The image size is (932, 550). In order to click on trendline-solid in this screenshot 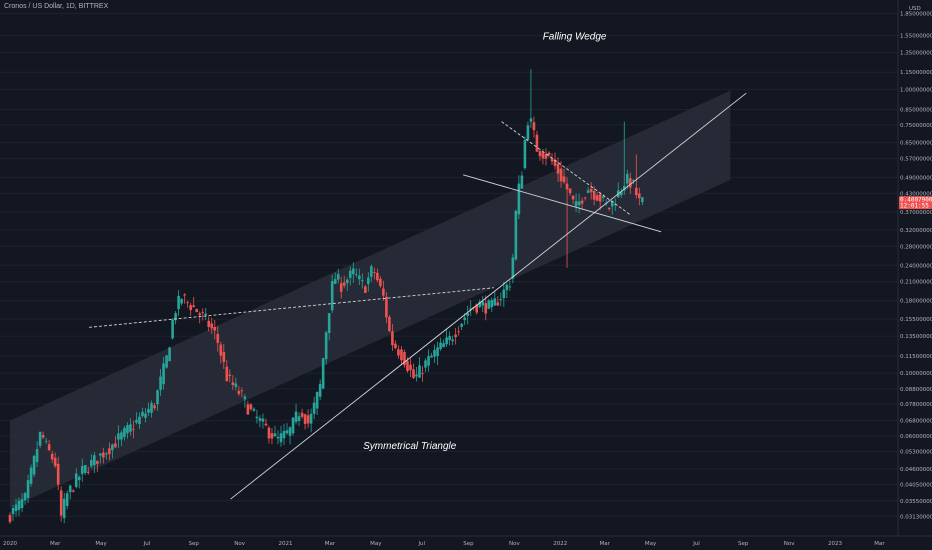, I will do `click(562, 203)`.